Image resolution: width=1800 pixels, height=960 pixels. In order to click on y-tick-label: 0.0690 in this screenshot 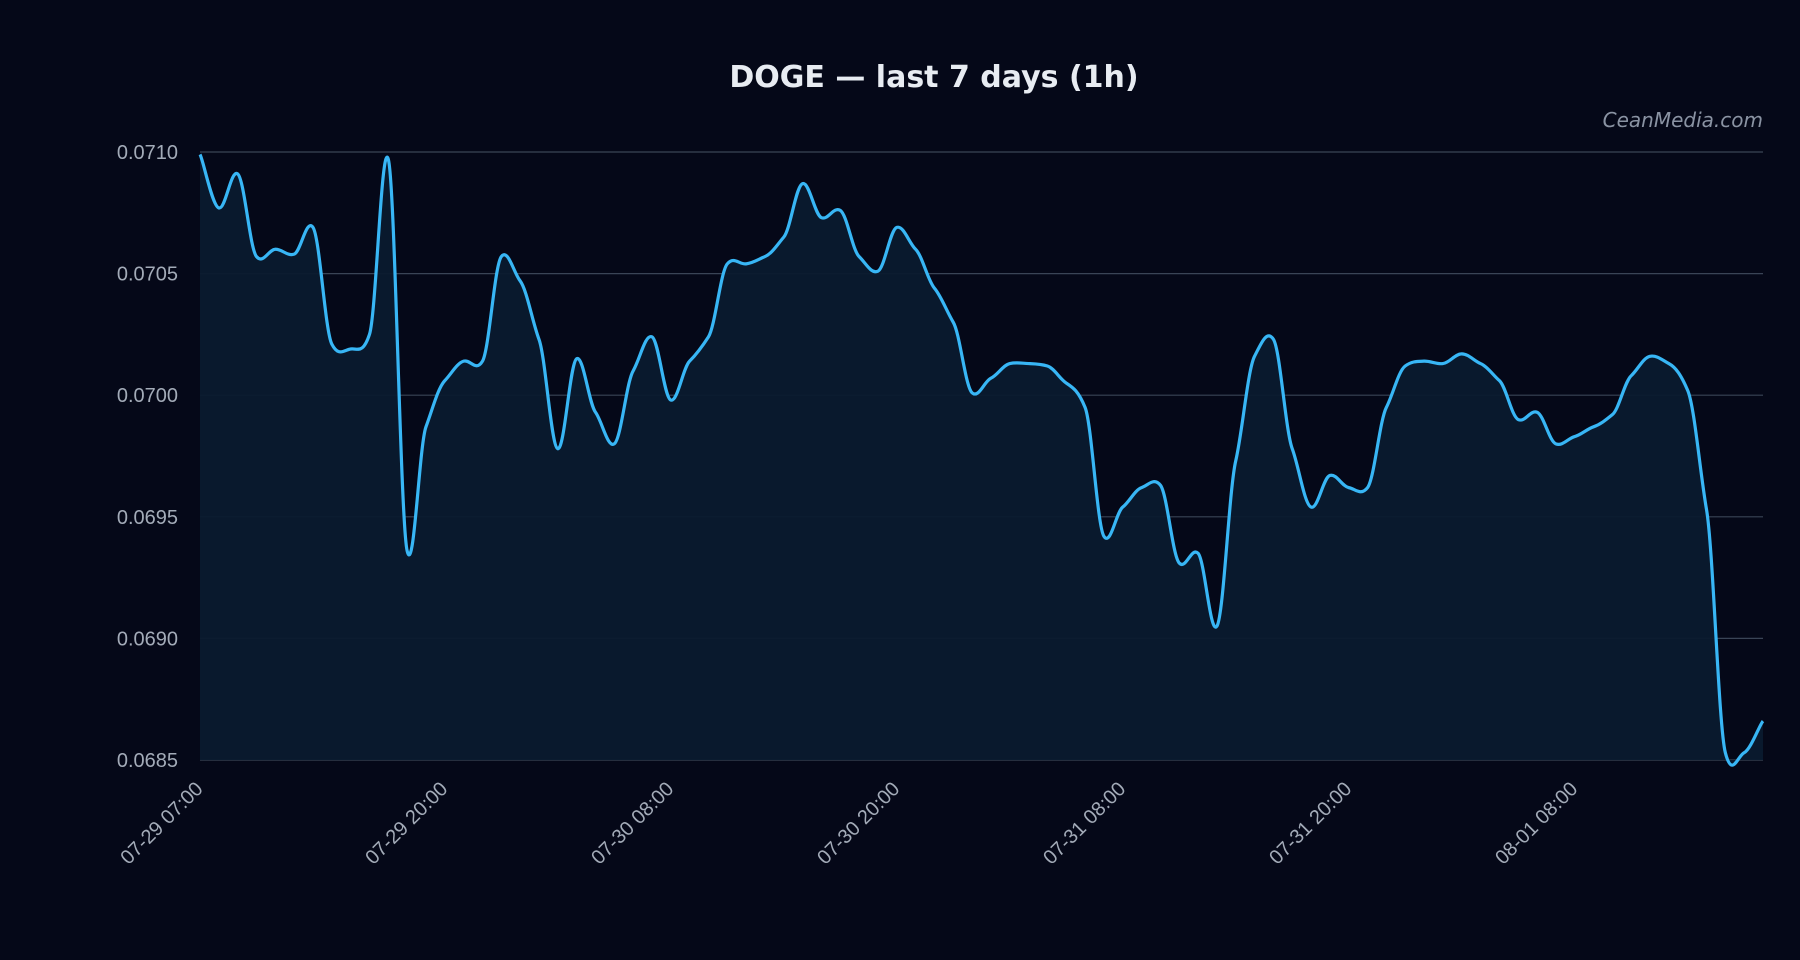, I will do `click(147, 639)`.